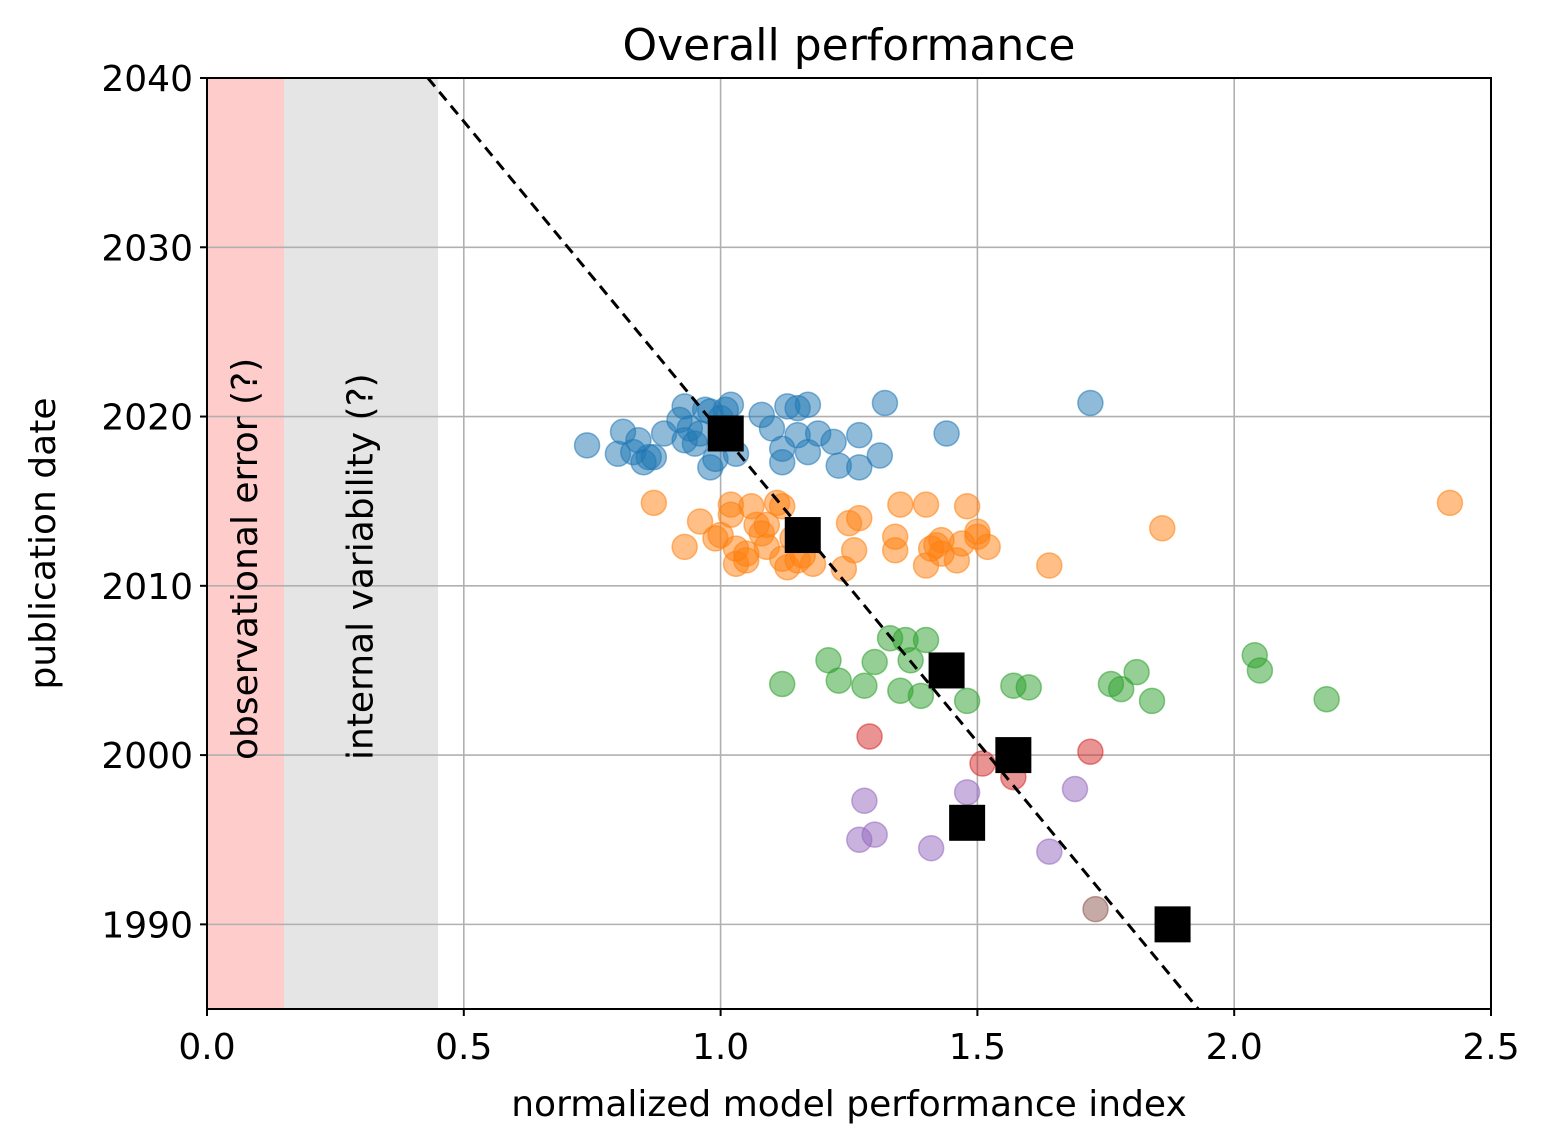 This screenshot has height=1146, width=1545. Describe the element at coordinates (849, 1104) in the screenshot. I see `x-axis-label: normalized model performance index` at that location.